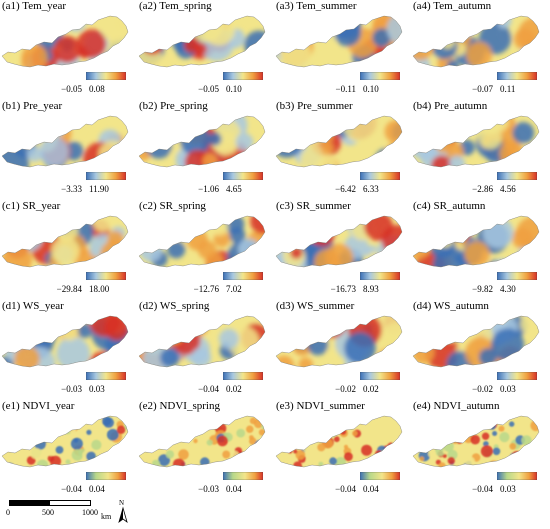  I want to click on panel-title: (b3) Pre_summer, so click(314, 106).